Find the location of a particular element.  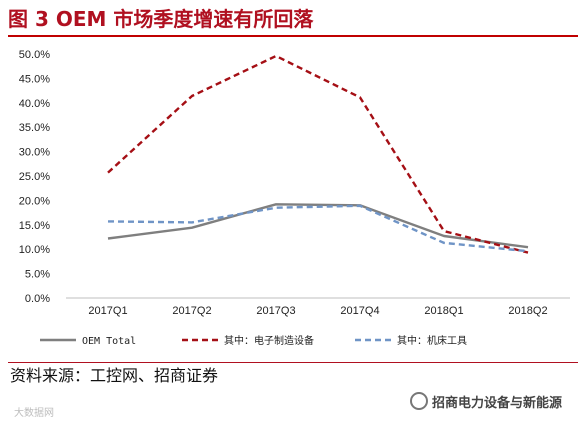

y-tick-label: 0.0% is located at coordinates (37, 299).